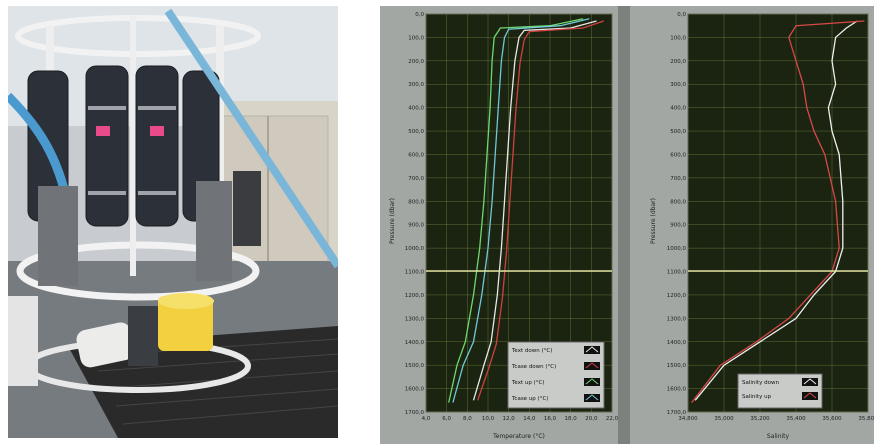  What do you see at coordinates (776, 419) in the screenshot?
I see `salinity-x-ticks: 34,800 35,000 35,200 35,400 35,600 35,800` at bounding box center [776, 419].